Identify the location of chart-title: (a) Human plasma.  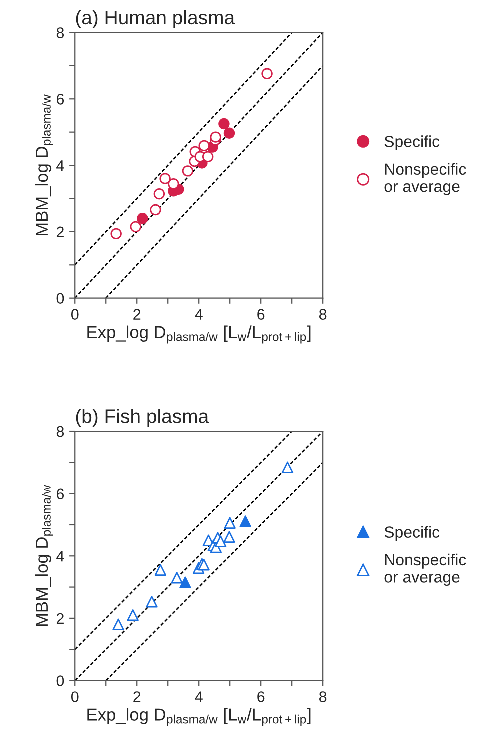
(156, 19).